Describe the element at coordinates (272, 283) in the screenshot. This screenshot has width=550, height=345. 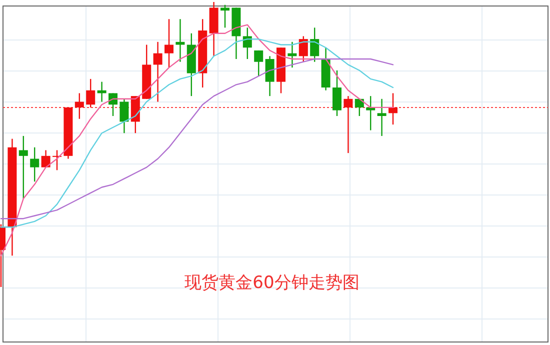
I see `text: 现货黄金60分钟走势图` at that location.